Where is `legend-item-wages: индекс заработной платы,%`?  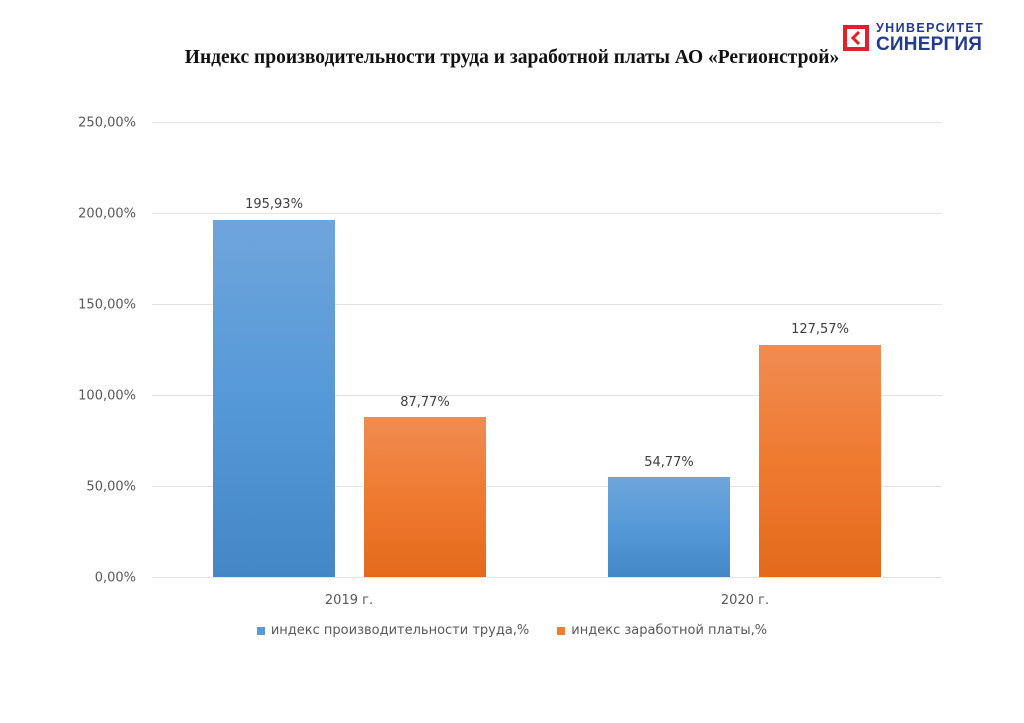
legend-item-wages: индекс заработной платы,% is located at coordinates (662, 630).